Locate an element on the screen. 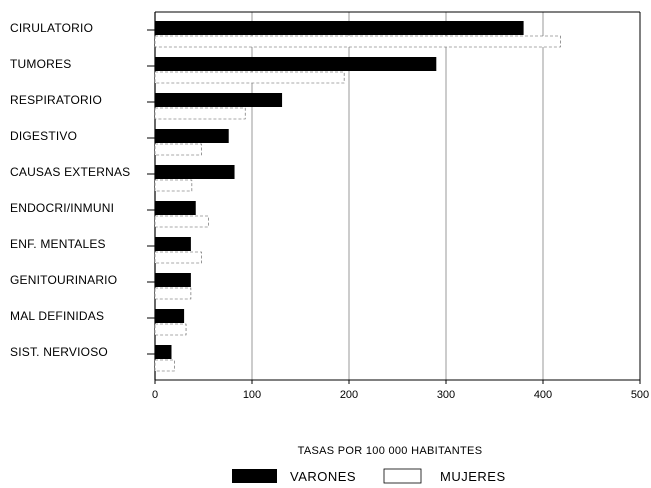 The image size is (651, 488). category-label: ENDOCRI/INMUNI is located at coordinates (62, 208).